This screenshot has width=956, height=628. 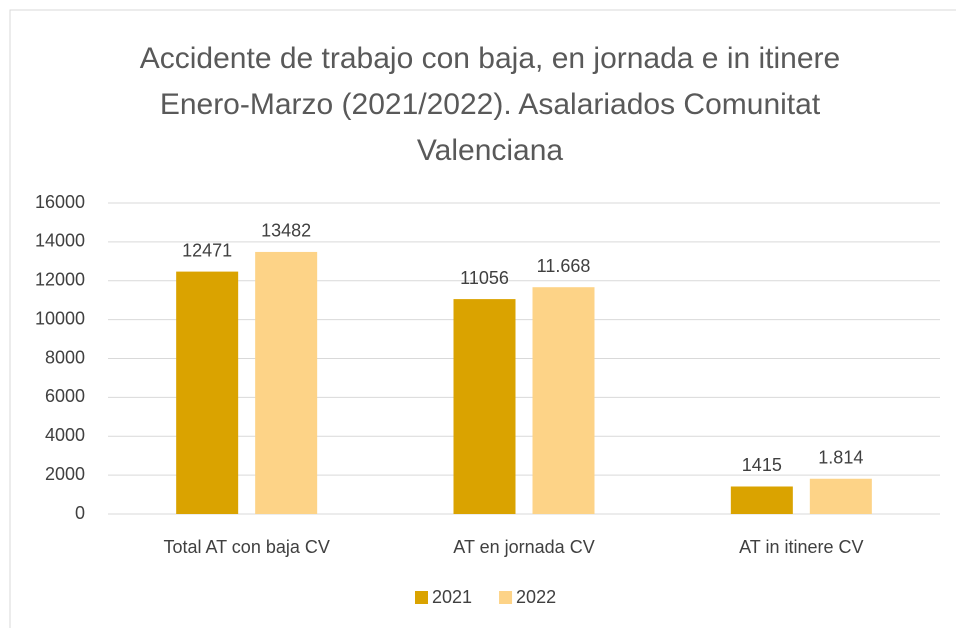 What do you see at coordinates (207, 250) in the screenshot?
I see `data-label: 12471` at bounding box center [207, 250].